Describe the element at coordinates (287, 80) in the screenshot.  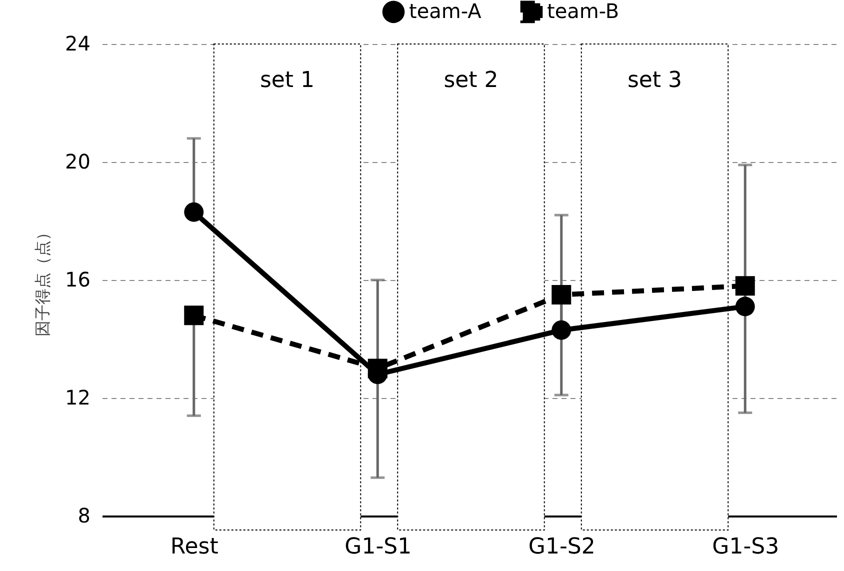
I see `band-label: set 1` at that location.